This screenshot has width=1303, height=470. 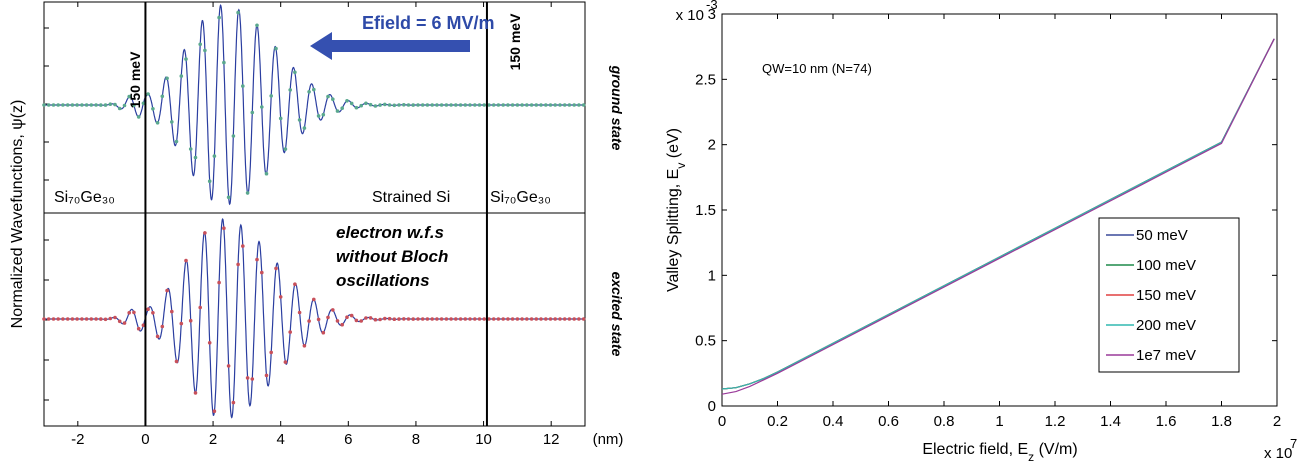 I want to click on right-x-tick-label: 0.8, so click(x=944, y=421).